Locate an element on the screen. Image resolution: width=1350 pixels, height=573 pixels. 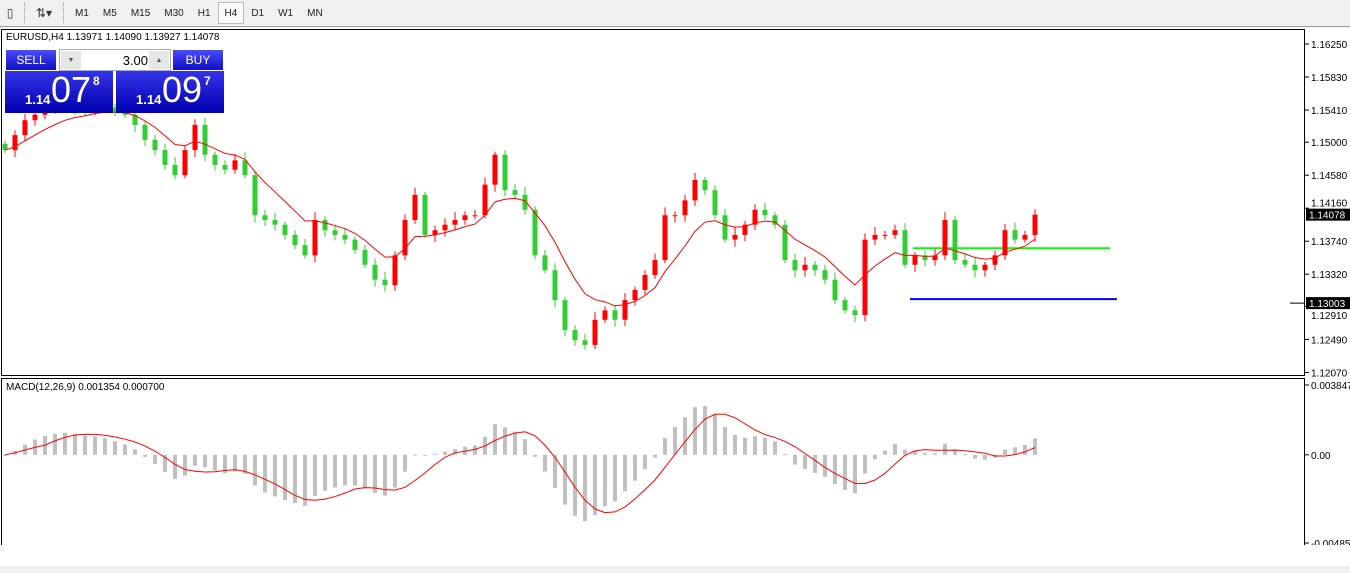
sell-price: 1.14 07 8 is located at coordinates (59, 91).